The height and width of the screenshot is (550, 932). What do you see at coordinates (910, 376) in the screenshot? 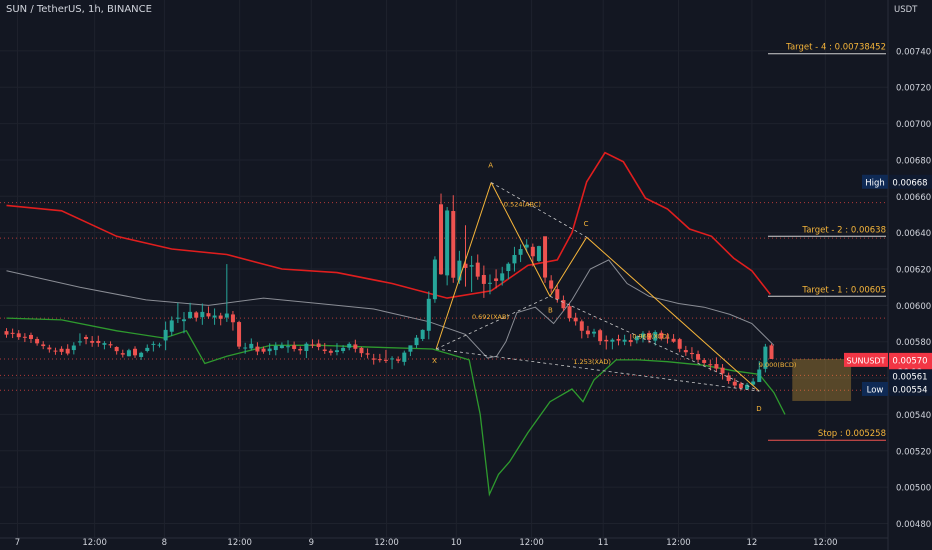
I see `badge-value-box` at bounding box center [910, 376].